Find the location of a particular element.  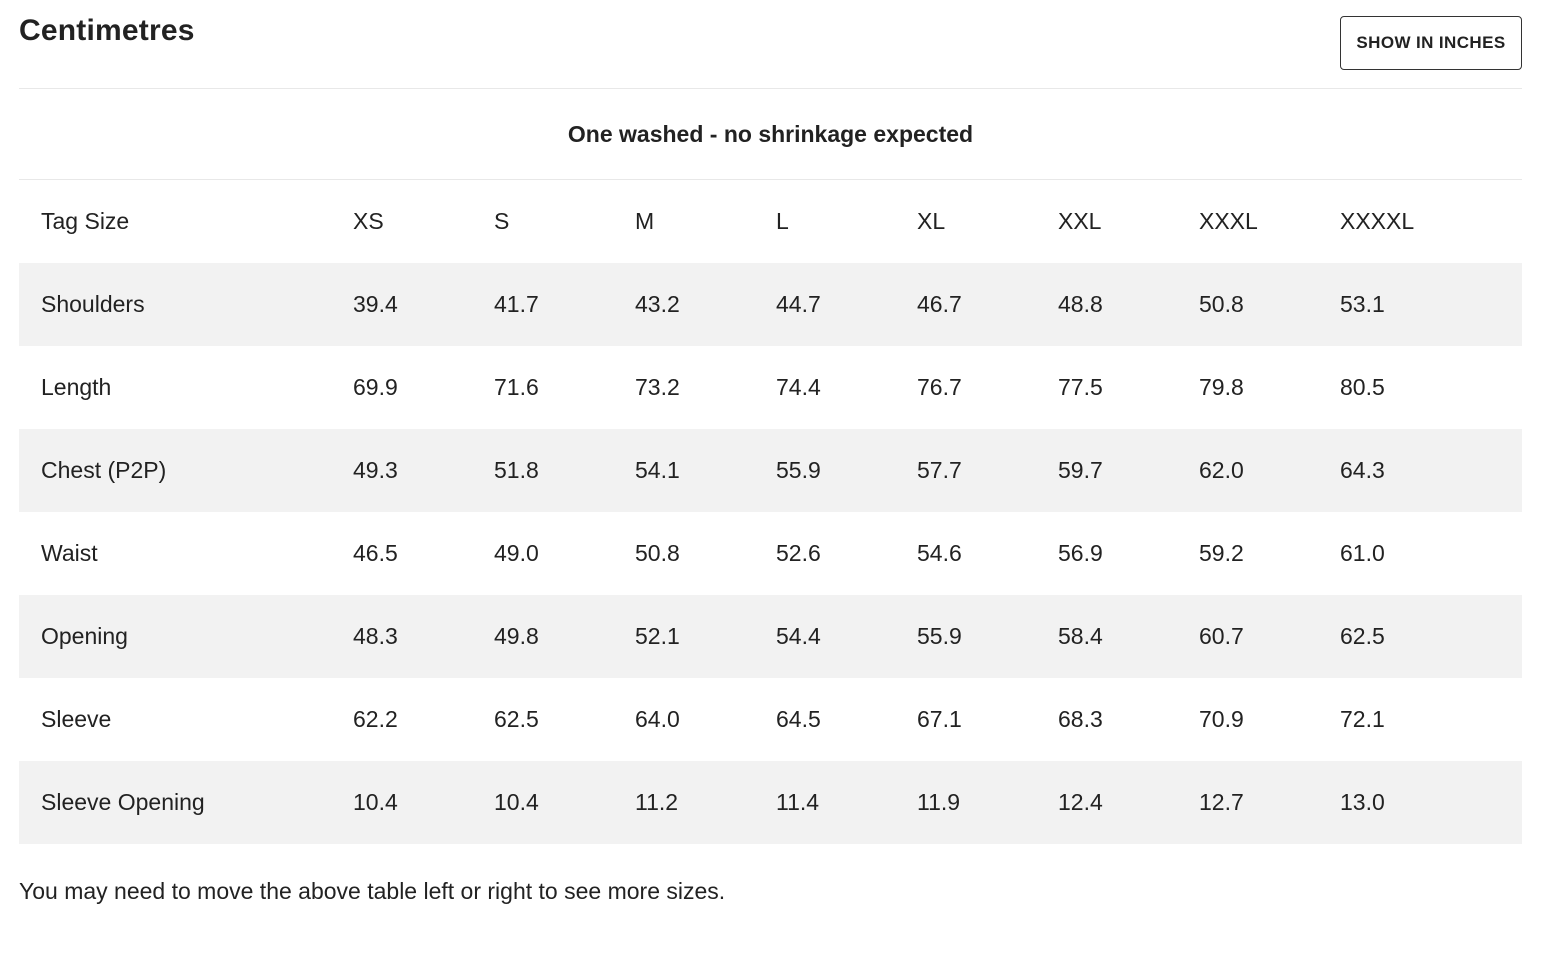

table-cell: 12.4 is located at coordinates (1080, 802).